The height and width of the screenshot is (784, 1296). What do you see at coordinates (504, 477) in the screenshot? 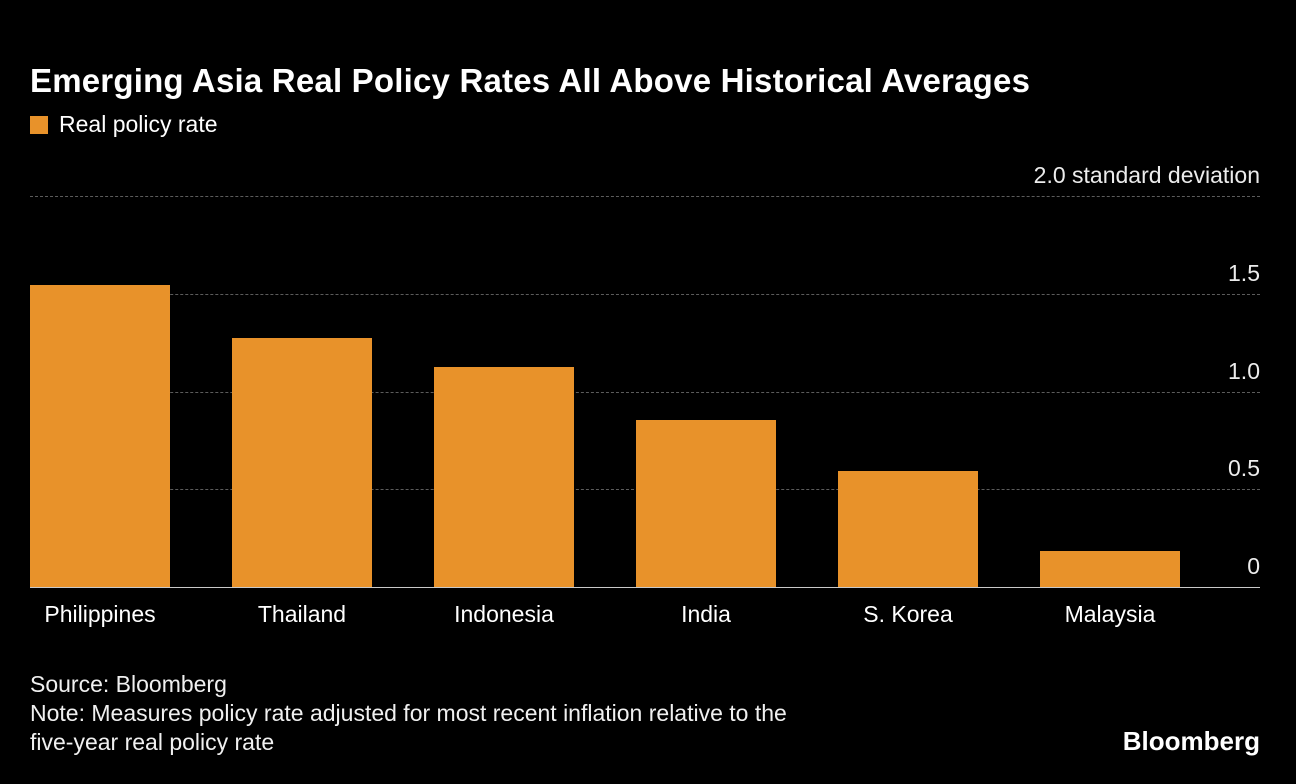
I see `bar-indonesia` at bounding box center [504, 477].